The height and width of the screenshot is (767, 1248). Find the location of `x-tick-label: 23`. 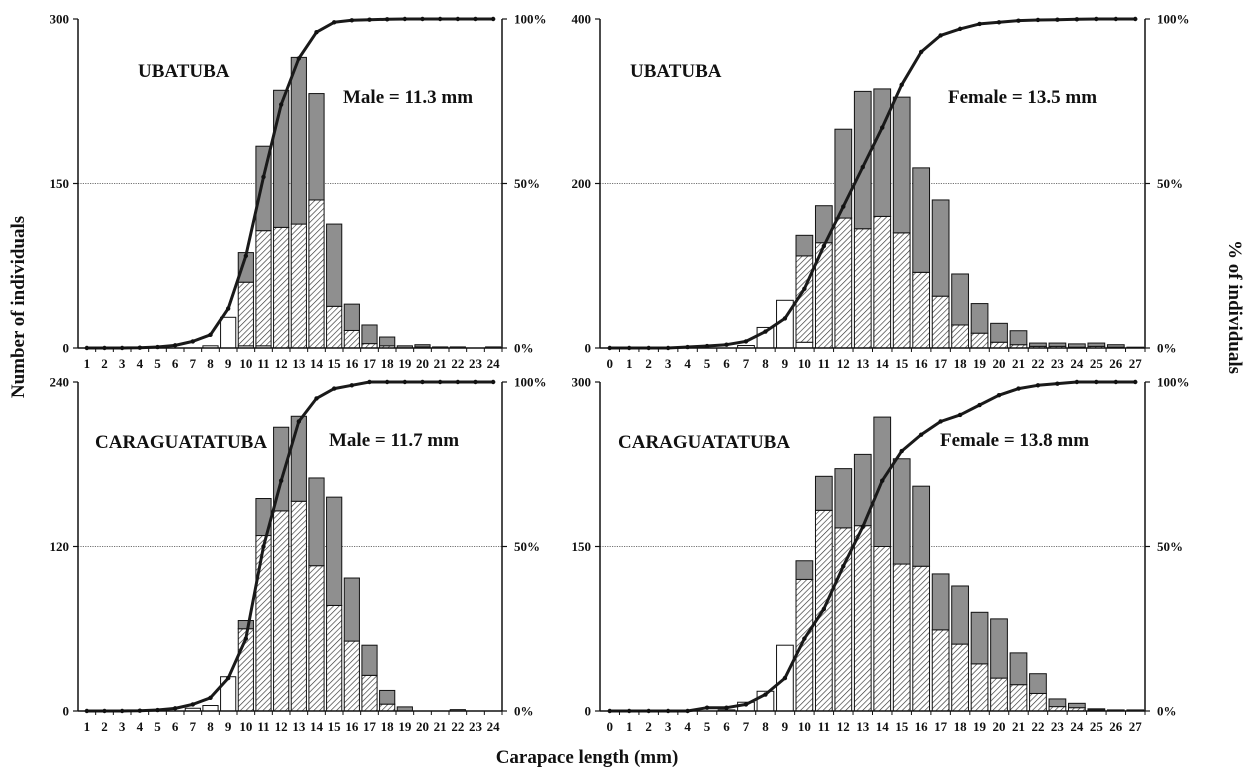

x-tick-label: 23 is located at coordinates (476, 363).